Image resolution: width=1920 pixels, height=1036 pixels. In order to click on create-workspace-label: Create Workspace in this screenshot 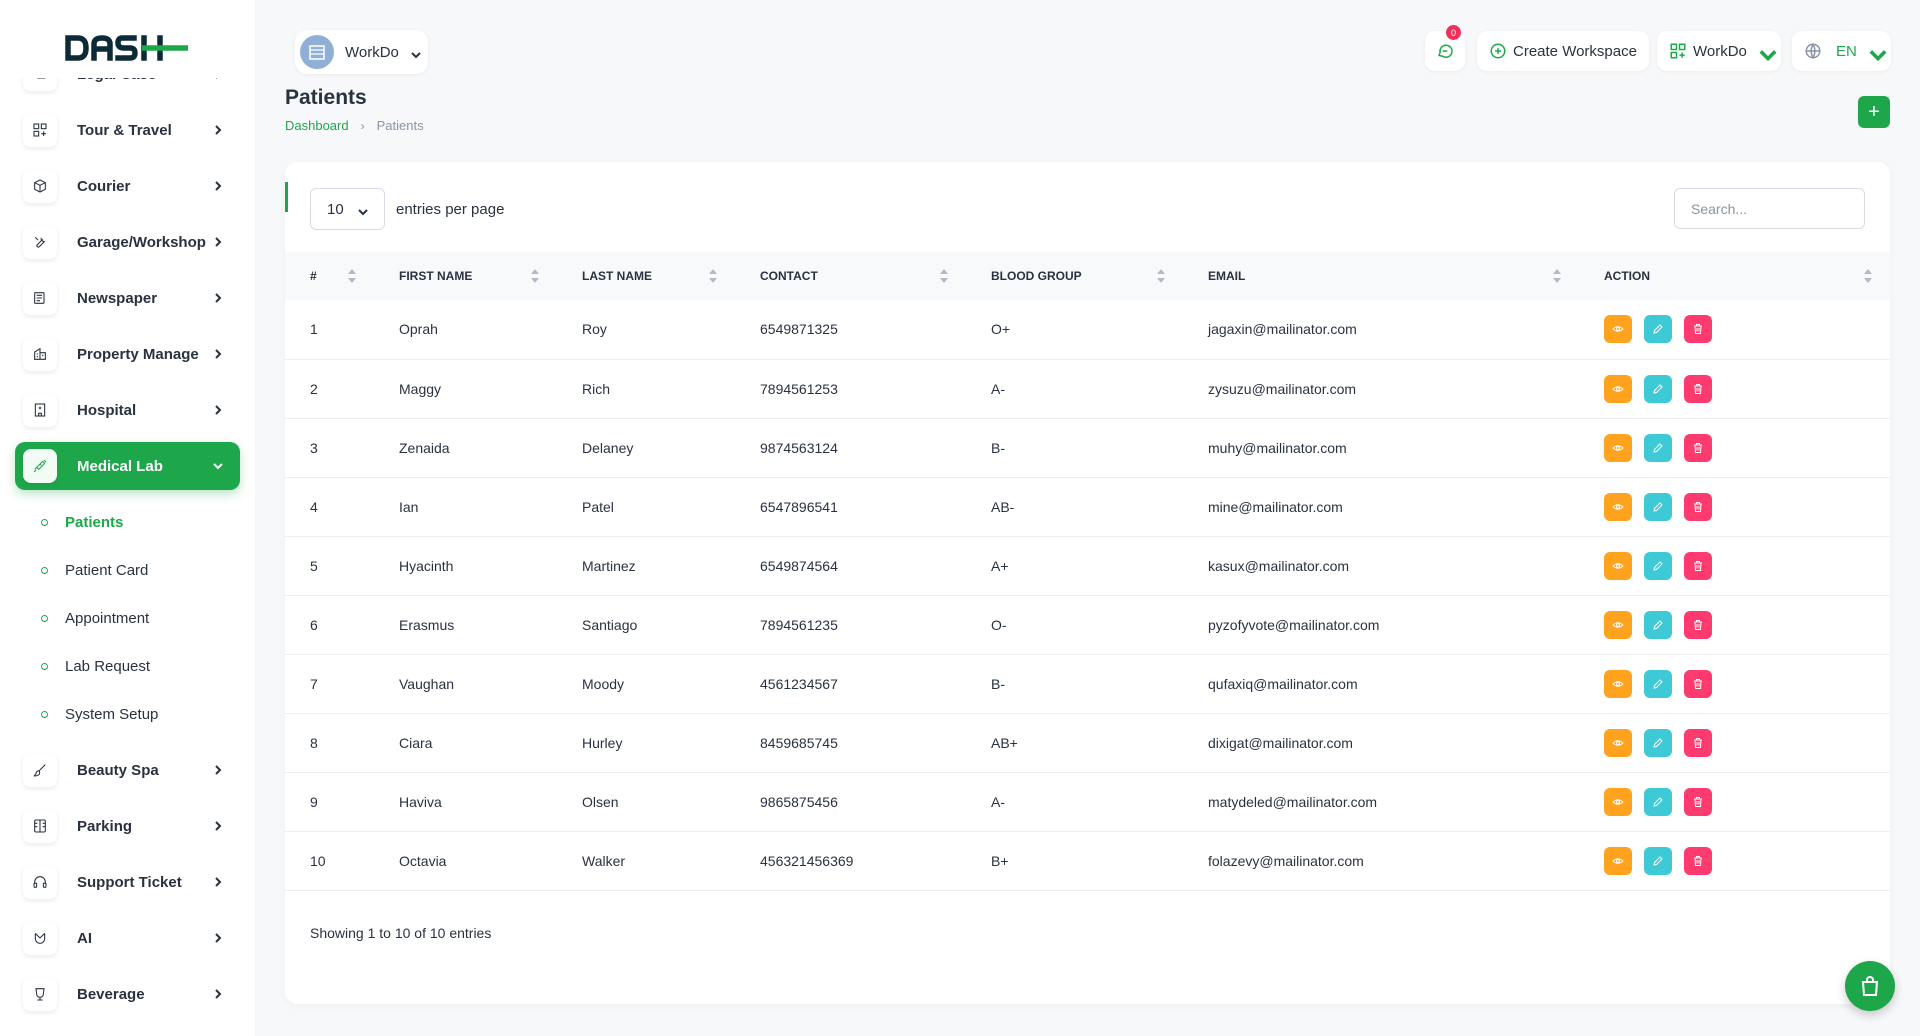, I will do `click(1575, 51)`.